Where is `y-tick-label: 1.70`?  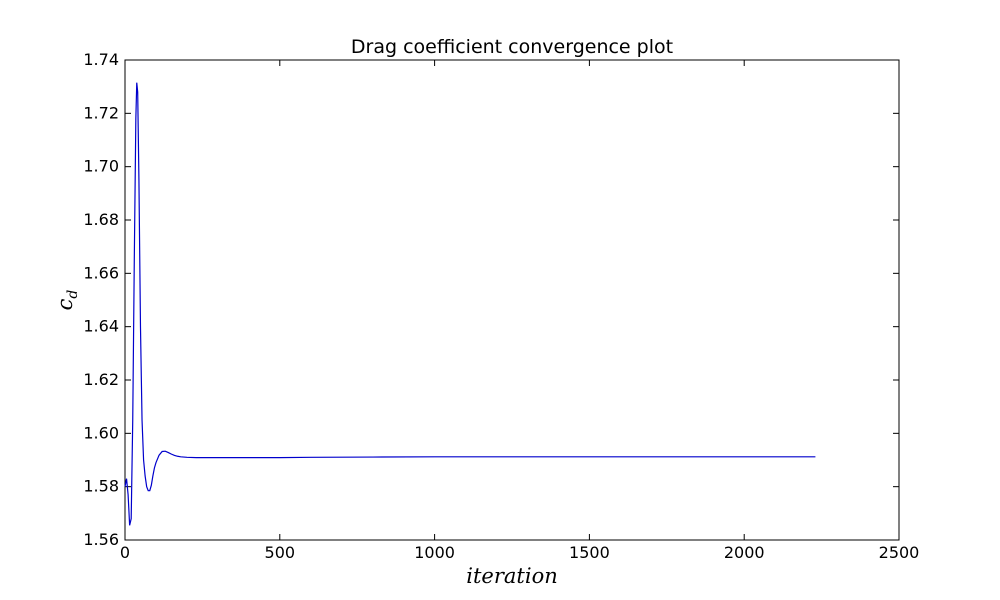
y-tick-label: 1.70 is located at coordinates (101, 166).